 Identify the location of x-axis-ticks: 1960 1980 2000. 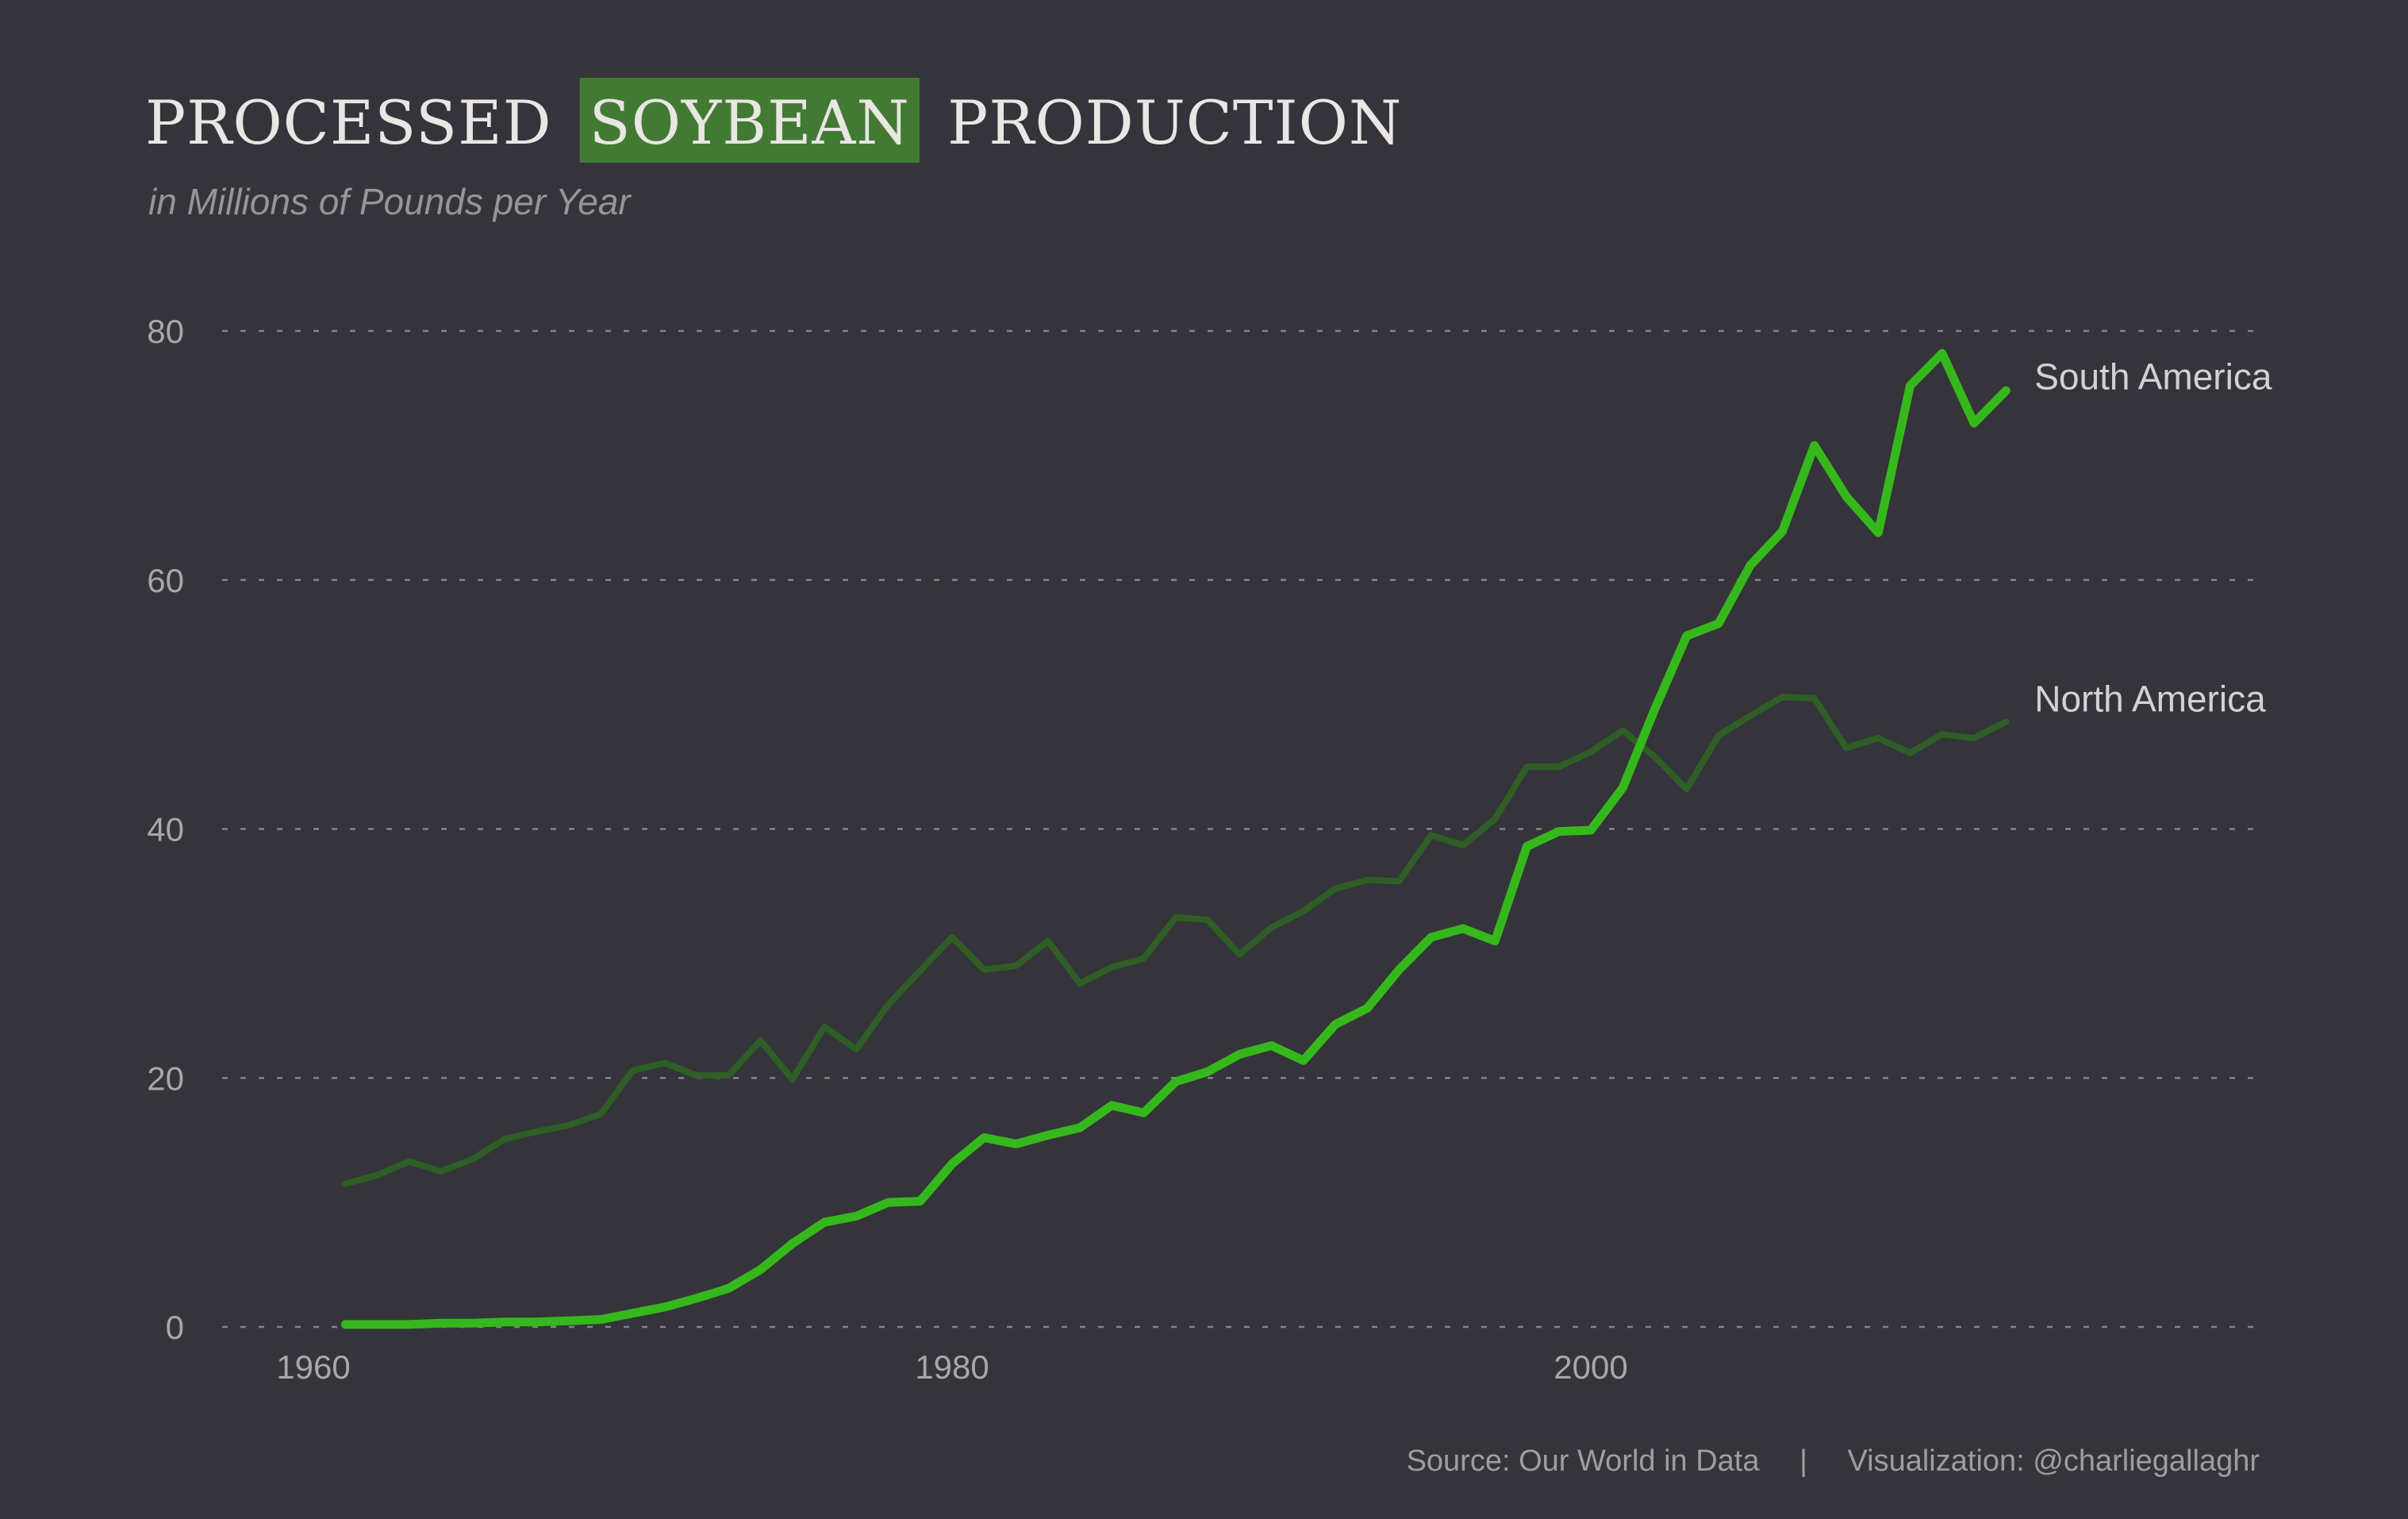
(952, 1367).